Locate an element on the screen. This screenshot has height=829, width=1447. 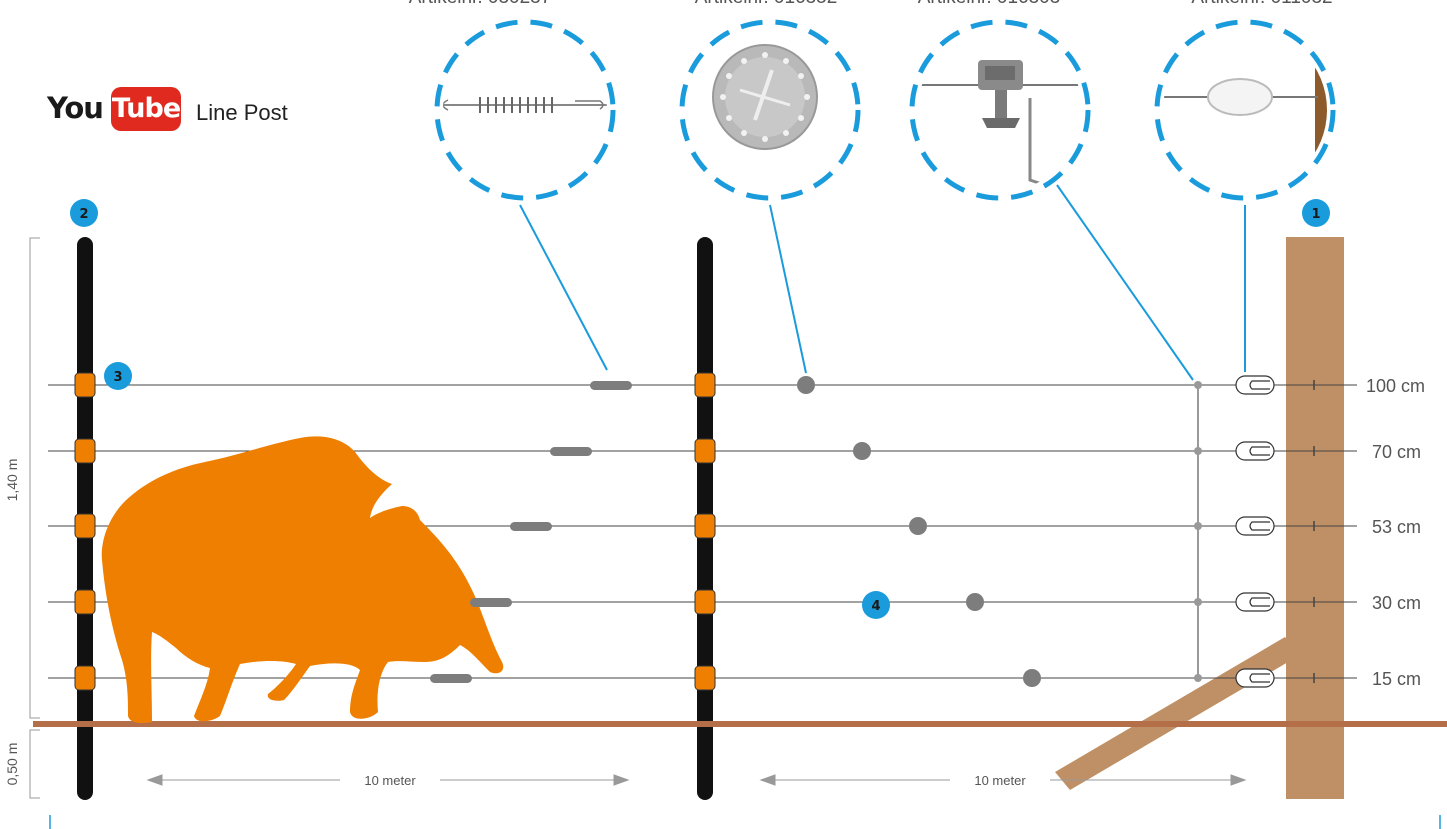
youtube-logo-tube: Tube is located at coordinates (146, 109).